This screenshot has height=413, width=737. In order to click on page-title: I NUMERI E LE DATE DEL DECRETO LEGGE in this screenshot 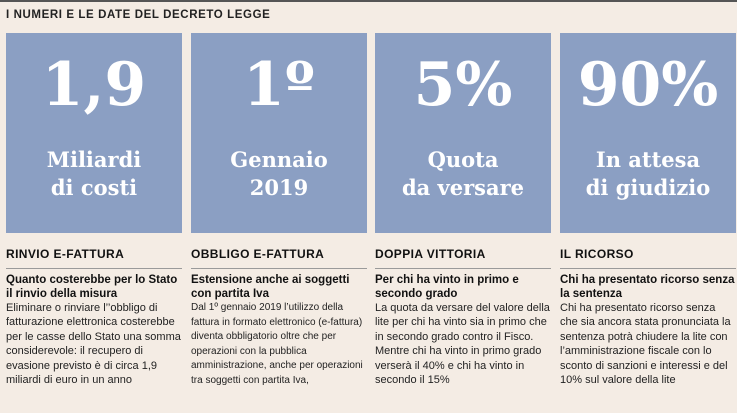, I will do `click(138, 15)`.